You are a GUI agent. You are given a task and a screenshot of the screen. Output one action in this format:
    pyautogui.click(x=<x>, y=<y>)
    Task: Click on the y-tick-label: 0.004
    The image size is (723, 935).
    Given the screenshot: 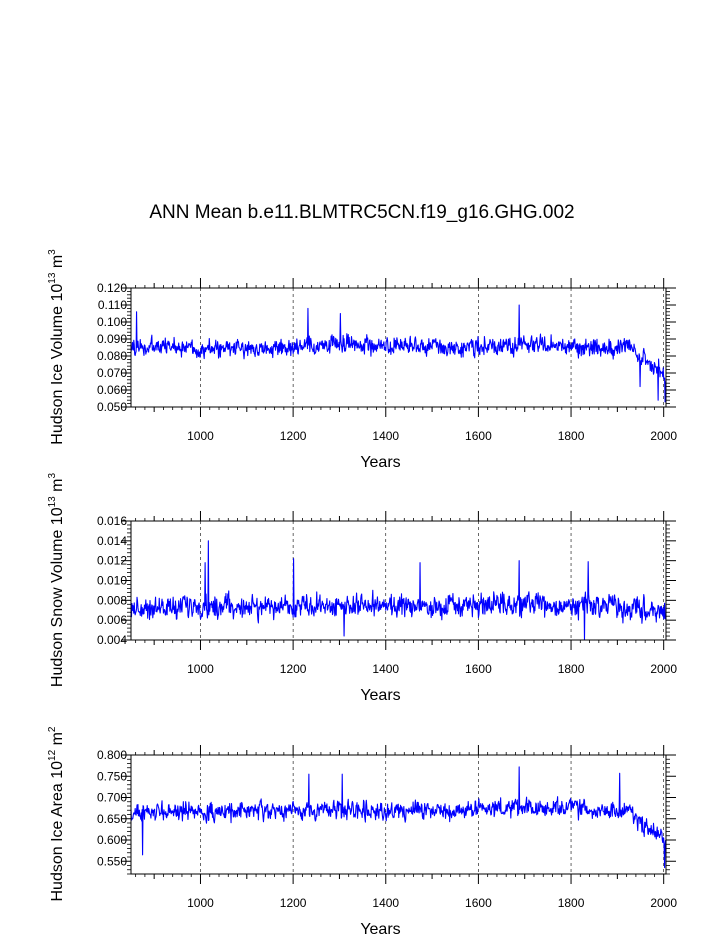 What is the action you would take?
    pyautogui.click(x=112, y=640)
    